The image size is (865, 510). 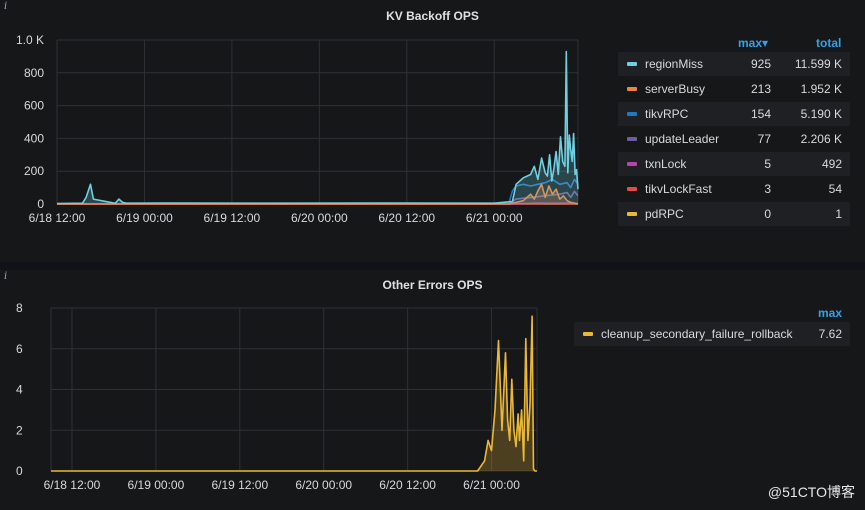 What do you see at coordinates (835, 189) in the screenshot?
I see `legend-total-value: 54` at bounding box center [835, 189].